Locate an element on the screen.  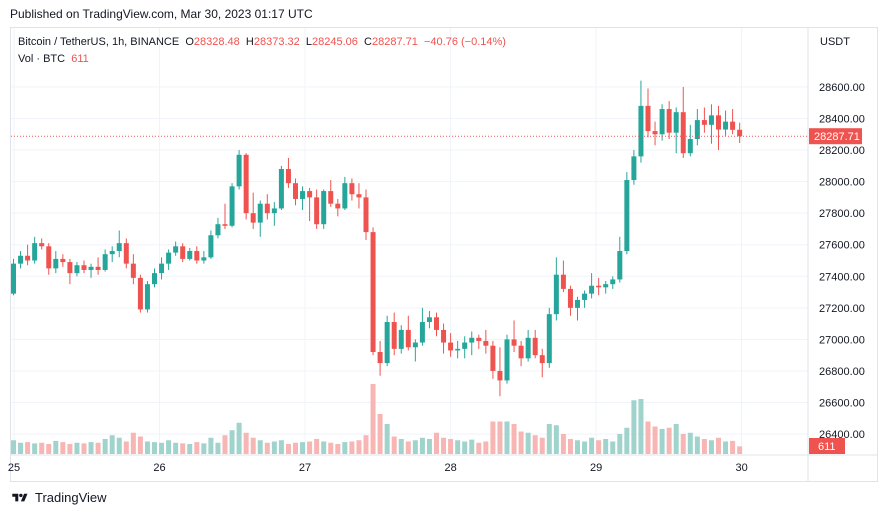
open-label: O is located at coordinates (189, 42).